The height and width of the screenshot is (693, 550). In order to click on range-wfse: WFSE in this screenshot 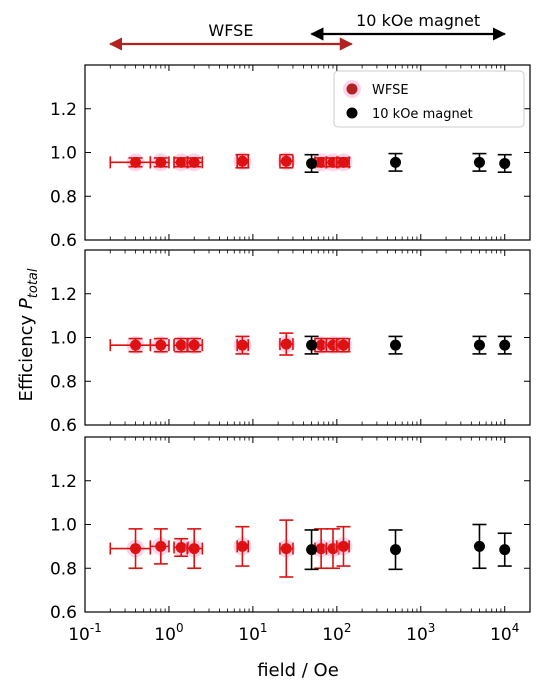, I will do `click(230, 32)`.